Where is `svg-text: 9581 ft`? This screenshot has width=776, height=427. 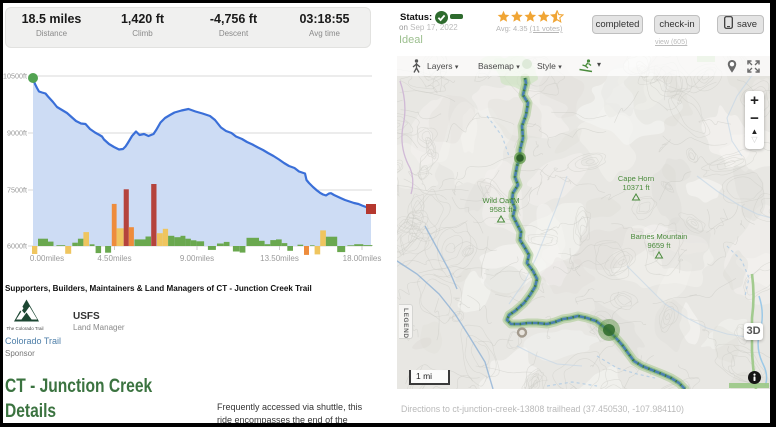 svg-text: 9581 ft is located at coordinates (502, 209).